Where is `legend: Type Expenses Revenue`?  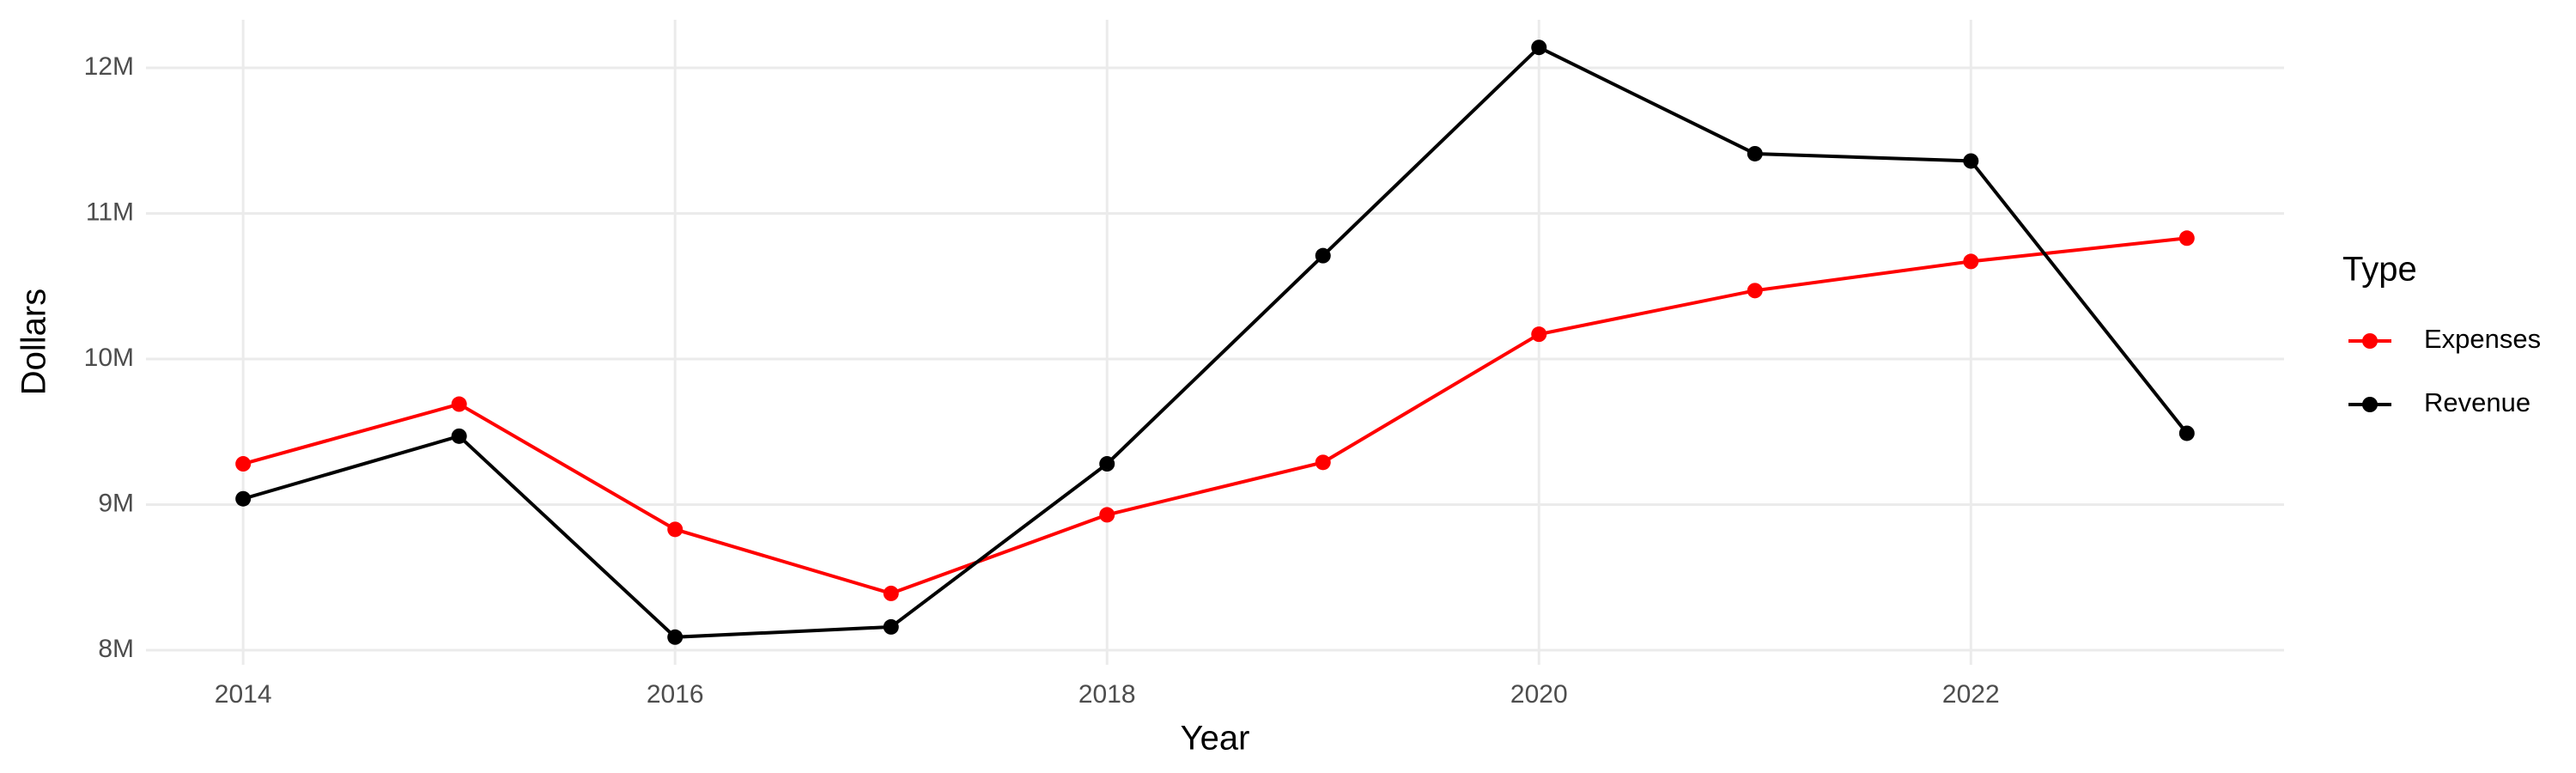
legend: Type Expenses Revenue is located at coordinates (2441, 334).